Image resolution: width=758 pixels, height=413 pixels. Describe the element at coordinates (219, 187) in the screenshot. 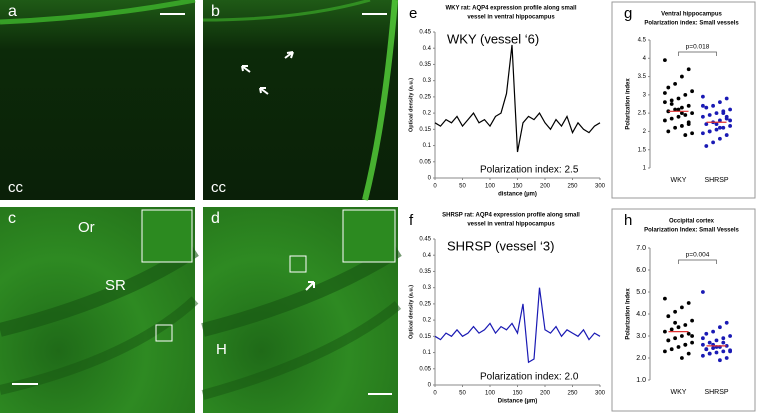

I see `region-label: cc` at that location.